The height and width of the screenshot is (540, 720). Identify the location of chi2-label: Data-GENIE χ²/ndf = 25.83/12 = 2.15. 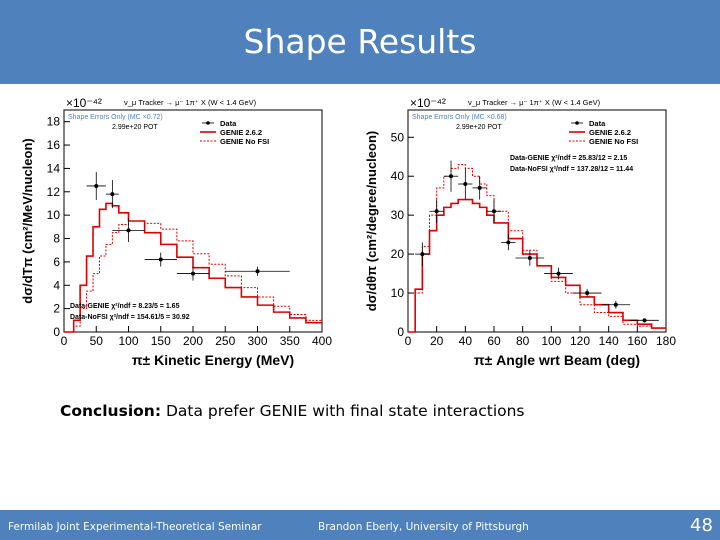
(568, 158).